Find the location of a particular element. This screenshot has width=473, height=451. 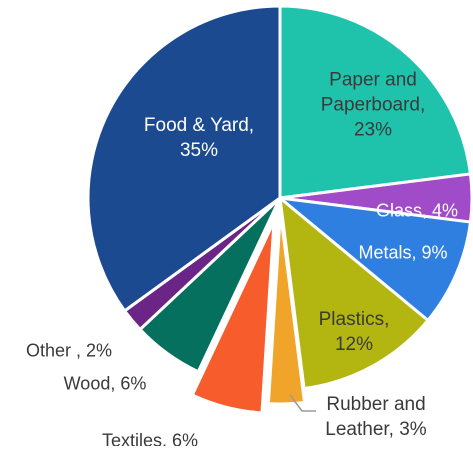

data-label-textiles: Textiles, 6% is located at coordinates (150, 438).